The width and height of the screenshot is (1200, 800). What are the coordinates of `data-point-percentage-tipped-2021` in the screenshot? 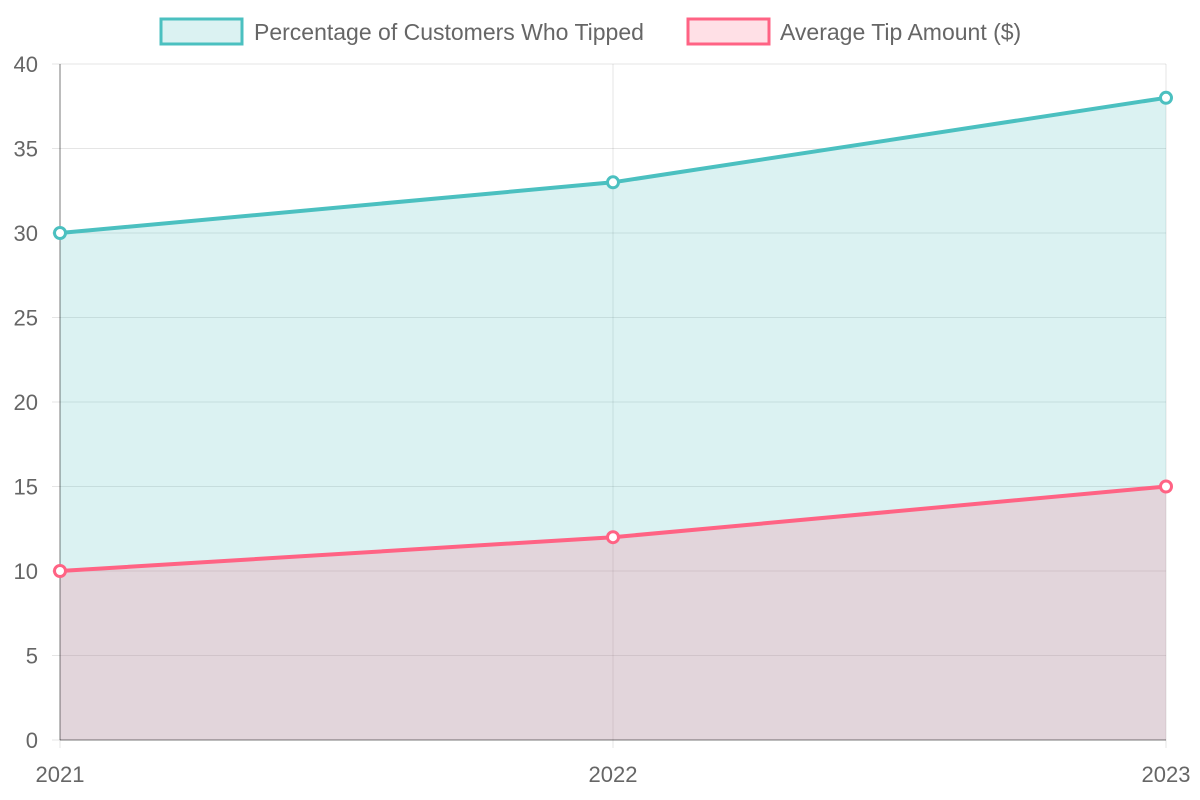 It's located at (60, 233).